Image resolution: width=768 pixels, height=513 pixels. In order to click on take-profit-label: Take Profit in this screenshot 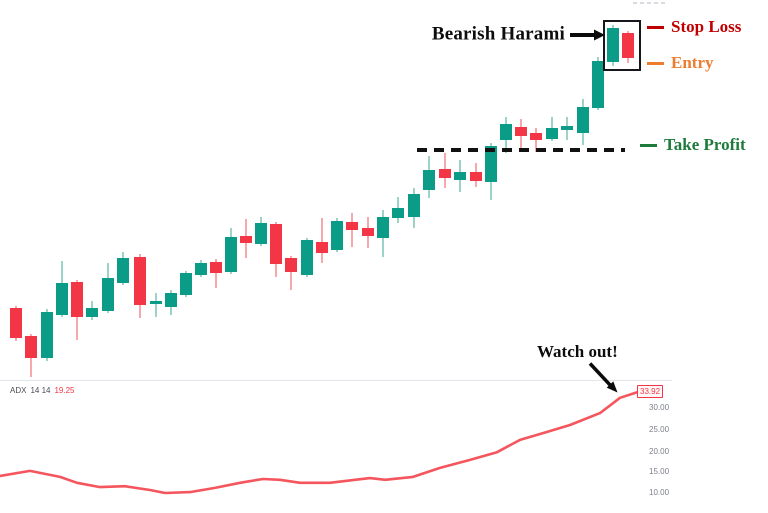, I will do `click(705, 144)`.